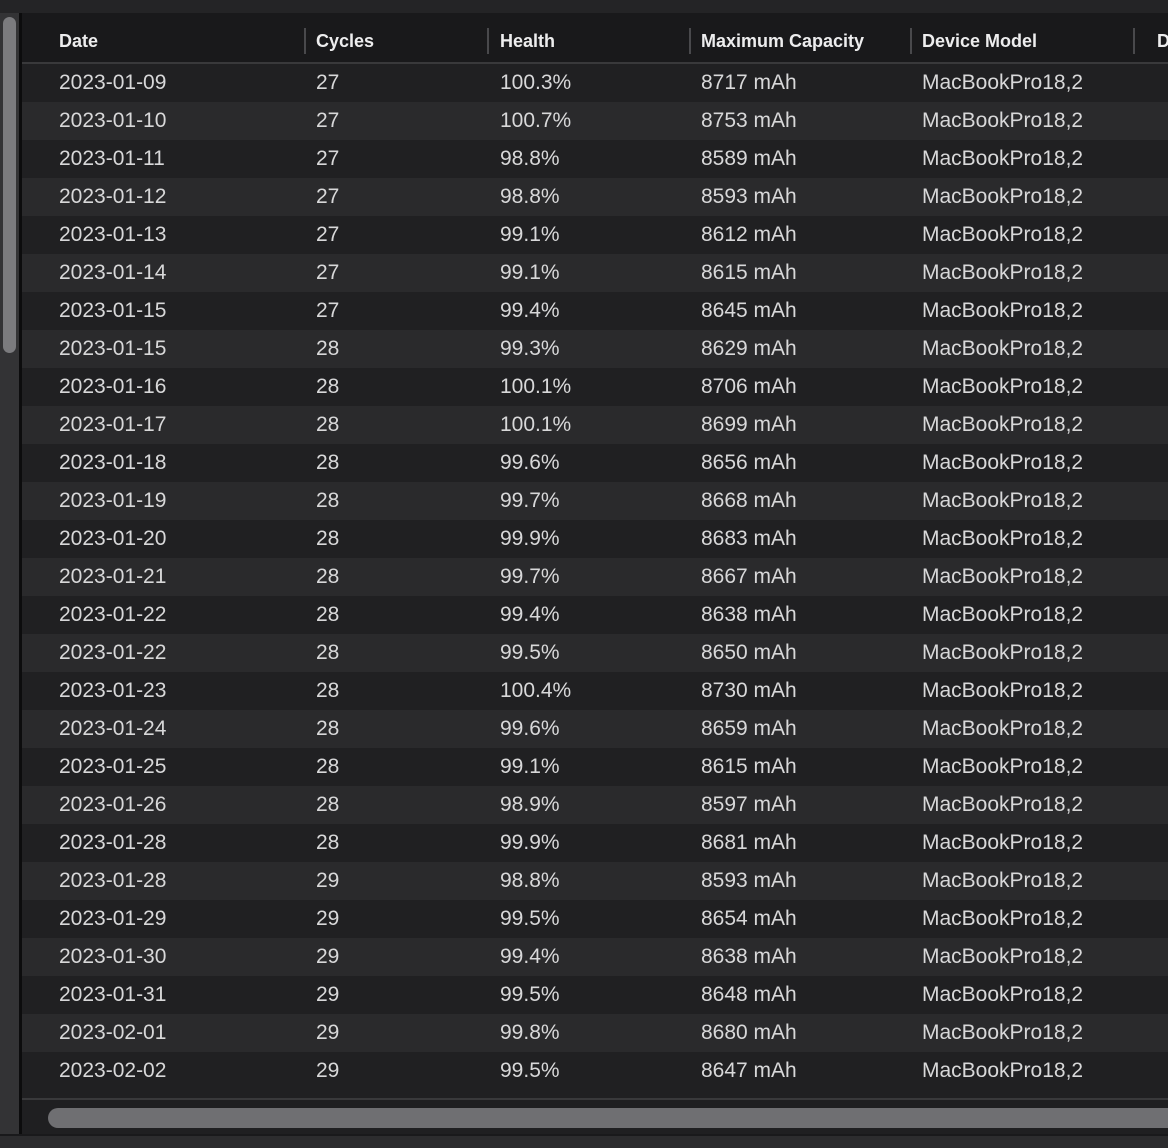  Describe the element at coordinates (395, 37) in the screenshot. I see `column-header-cycles: Cycles` at that location.